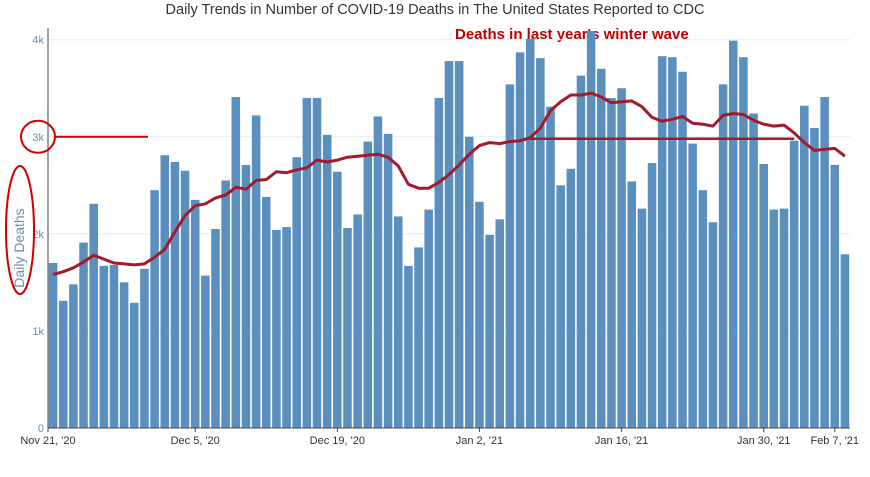  I want to click on winter-wave-annotation: Deaths in last year's winter wave, so click(572, 34).